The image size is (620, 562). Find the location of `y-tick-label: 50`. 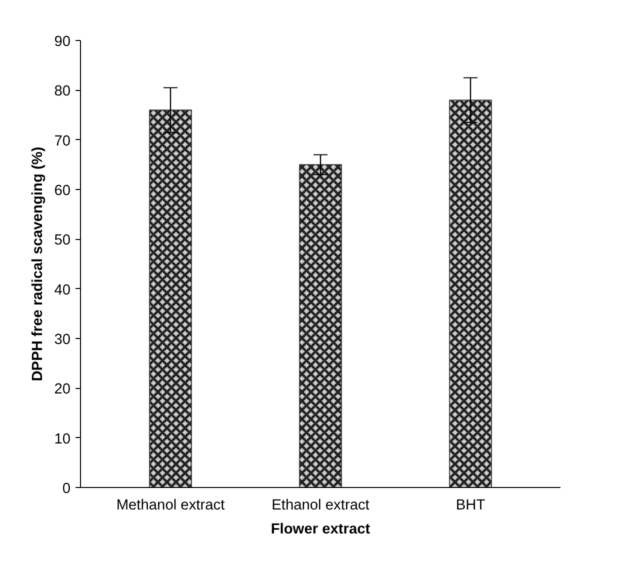

y-tick-label: 50 is located at coordinates (62, 240).